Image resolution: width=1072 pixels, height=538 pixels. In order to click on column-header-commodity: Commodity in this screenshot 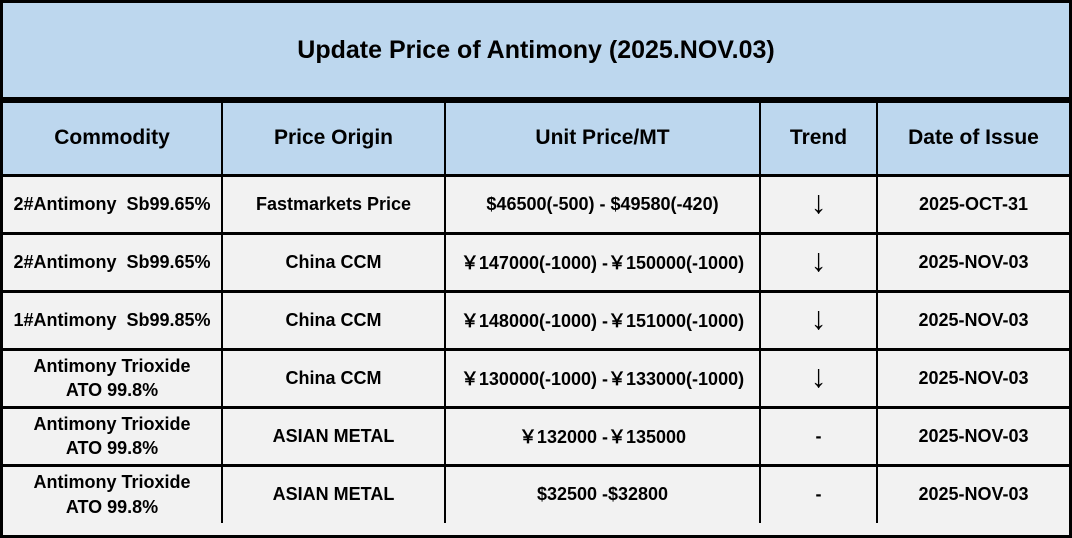, I will do `click(113, 140)`.